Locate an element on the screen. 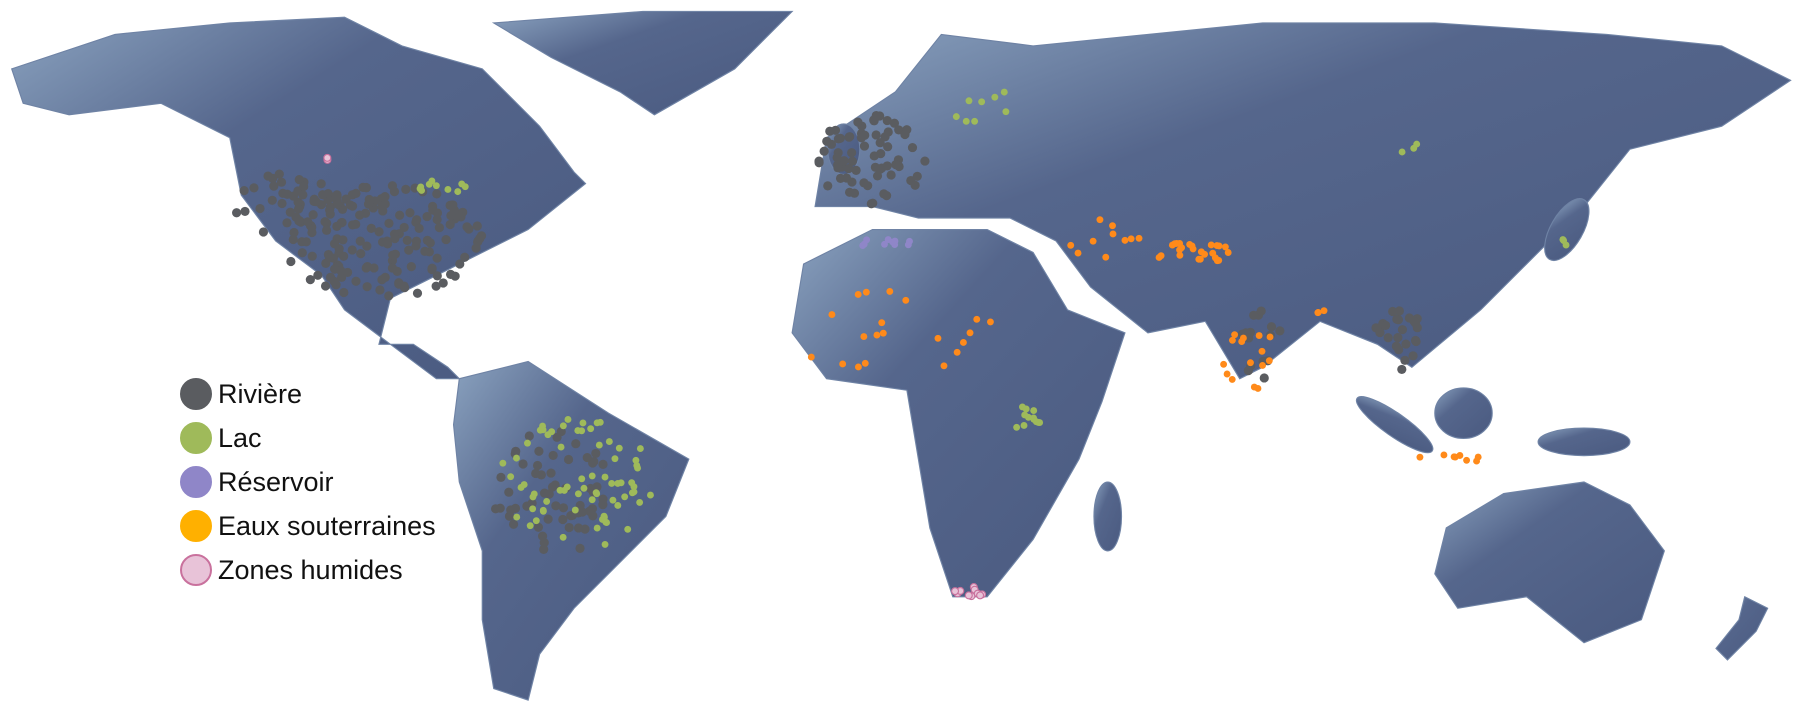  japan is located at coordinates (1567, 229).